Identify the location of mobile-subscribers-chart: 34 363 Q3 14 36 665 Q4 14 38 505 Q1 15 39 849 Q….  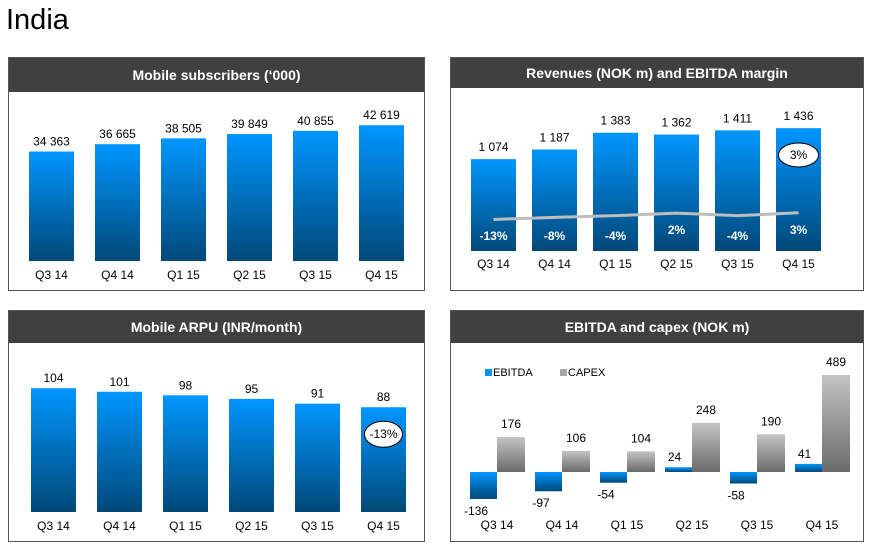
(216, 195).